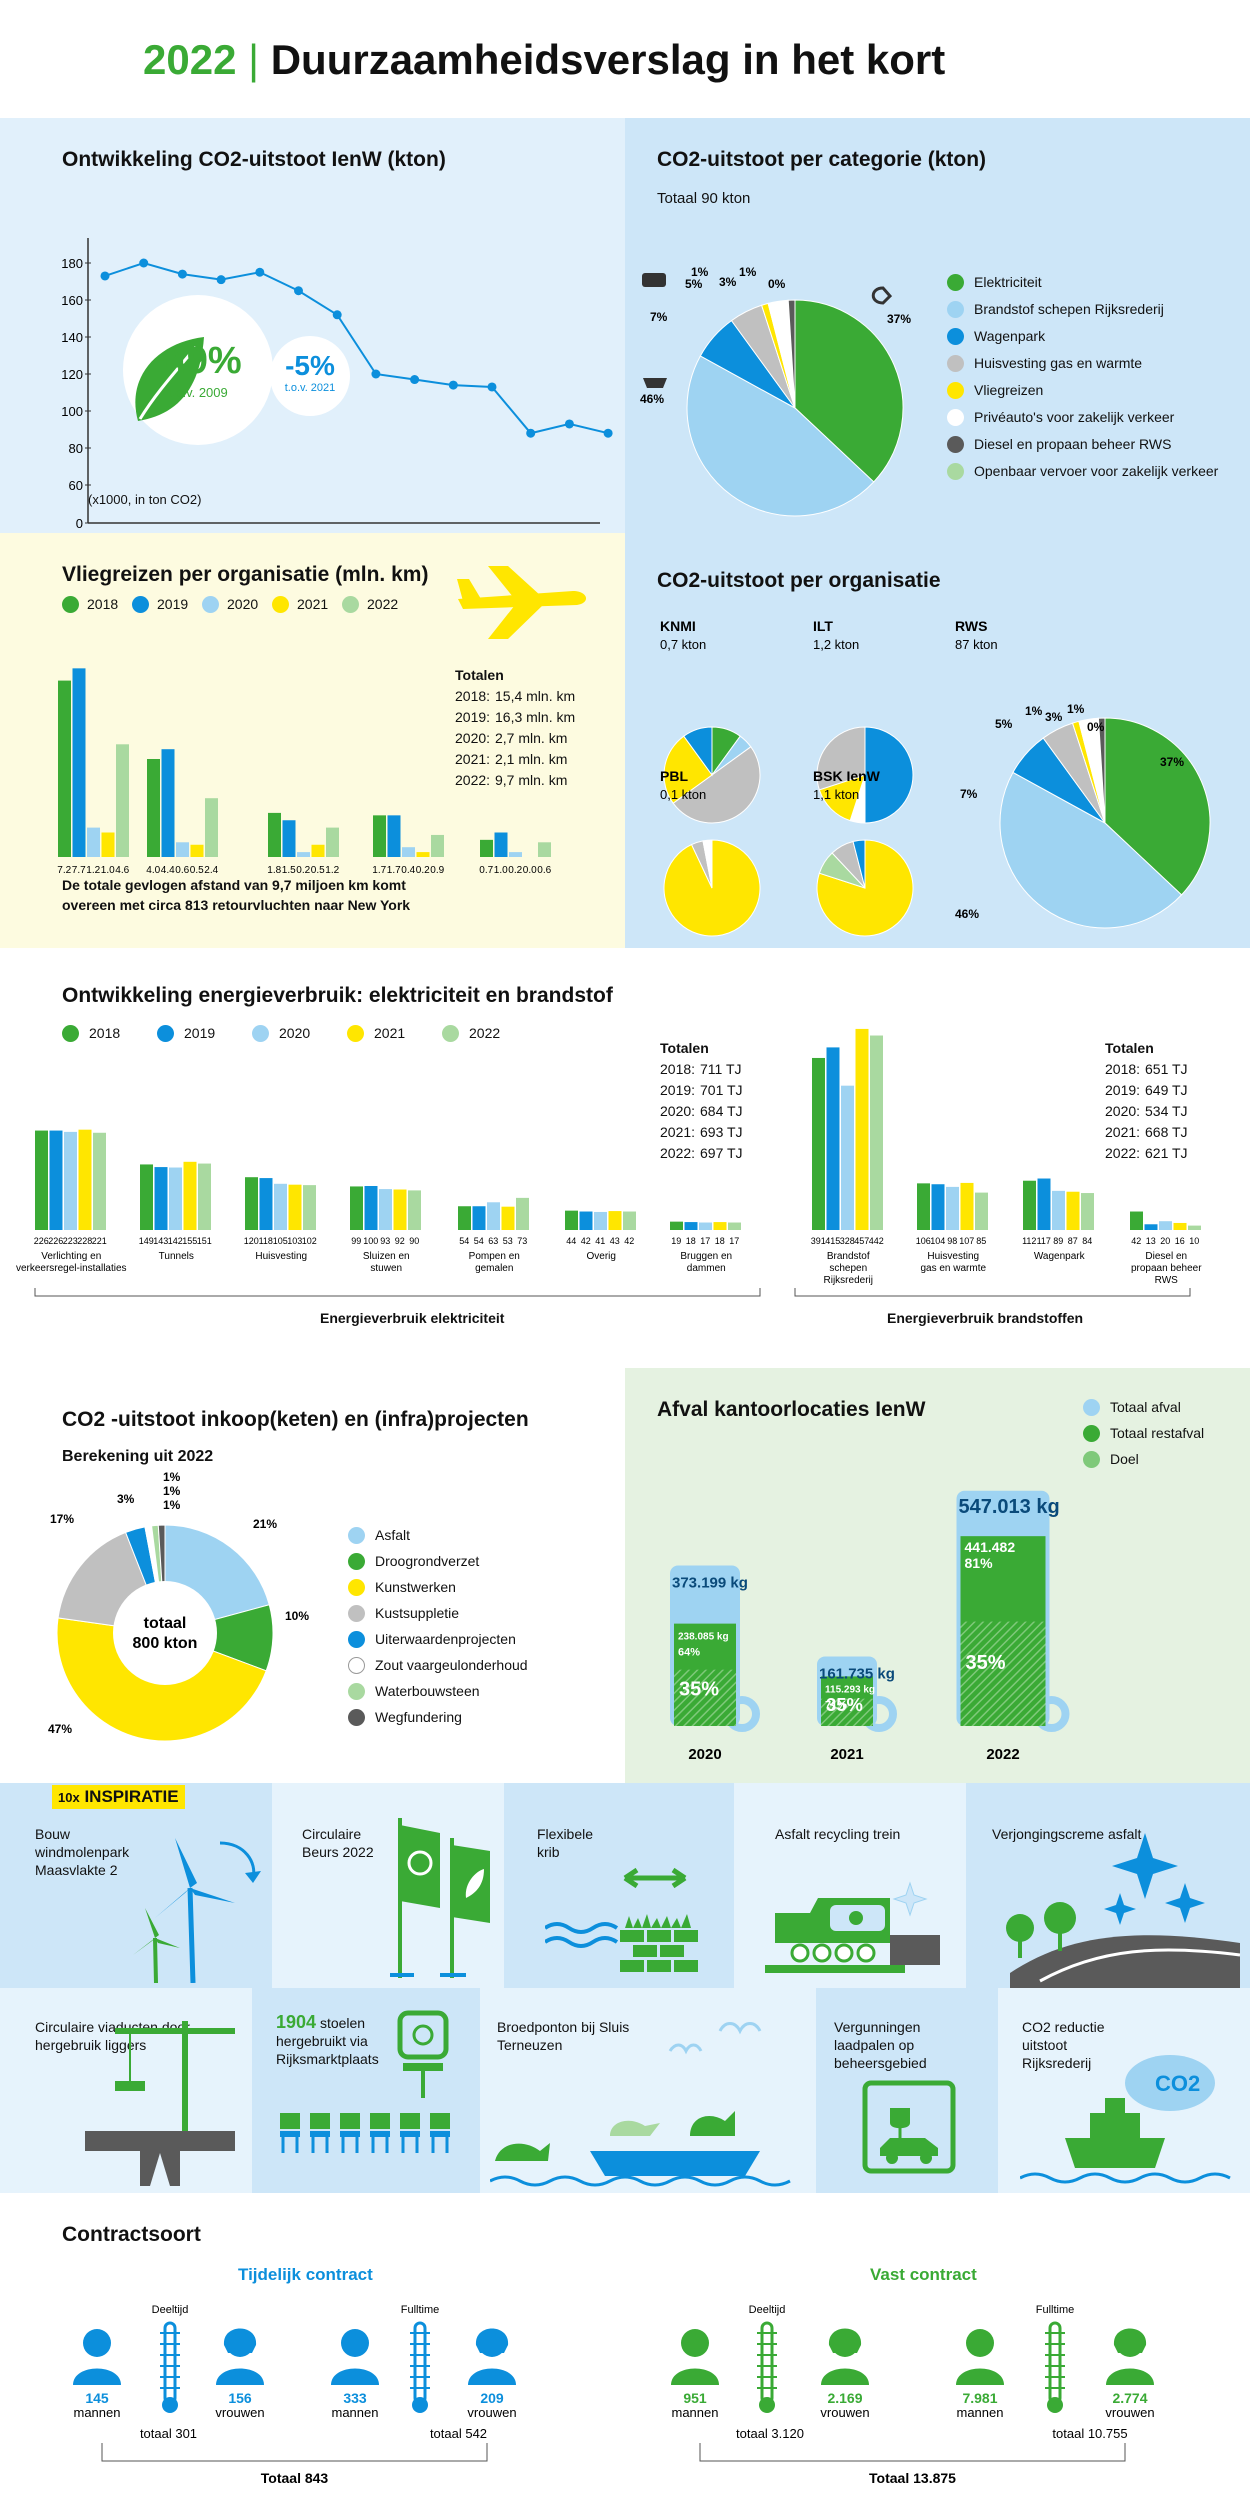  Describe the element at coordinates (97, 2412) in the screenshot. I see `person-label: mannen` at that location.